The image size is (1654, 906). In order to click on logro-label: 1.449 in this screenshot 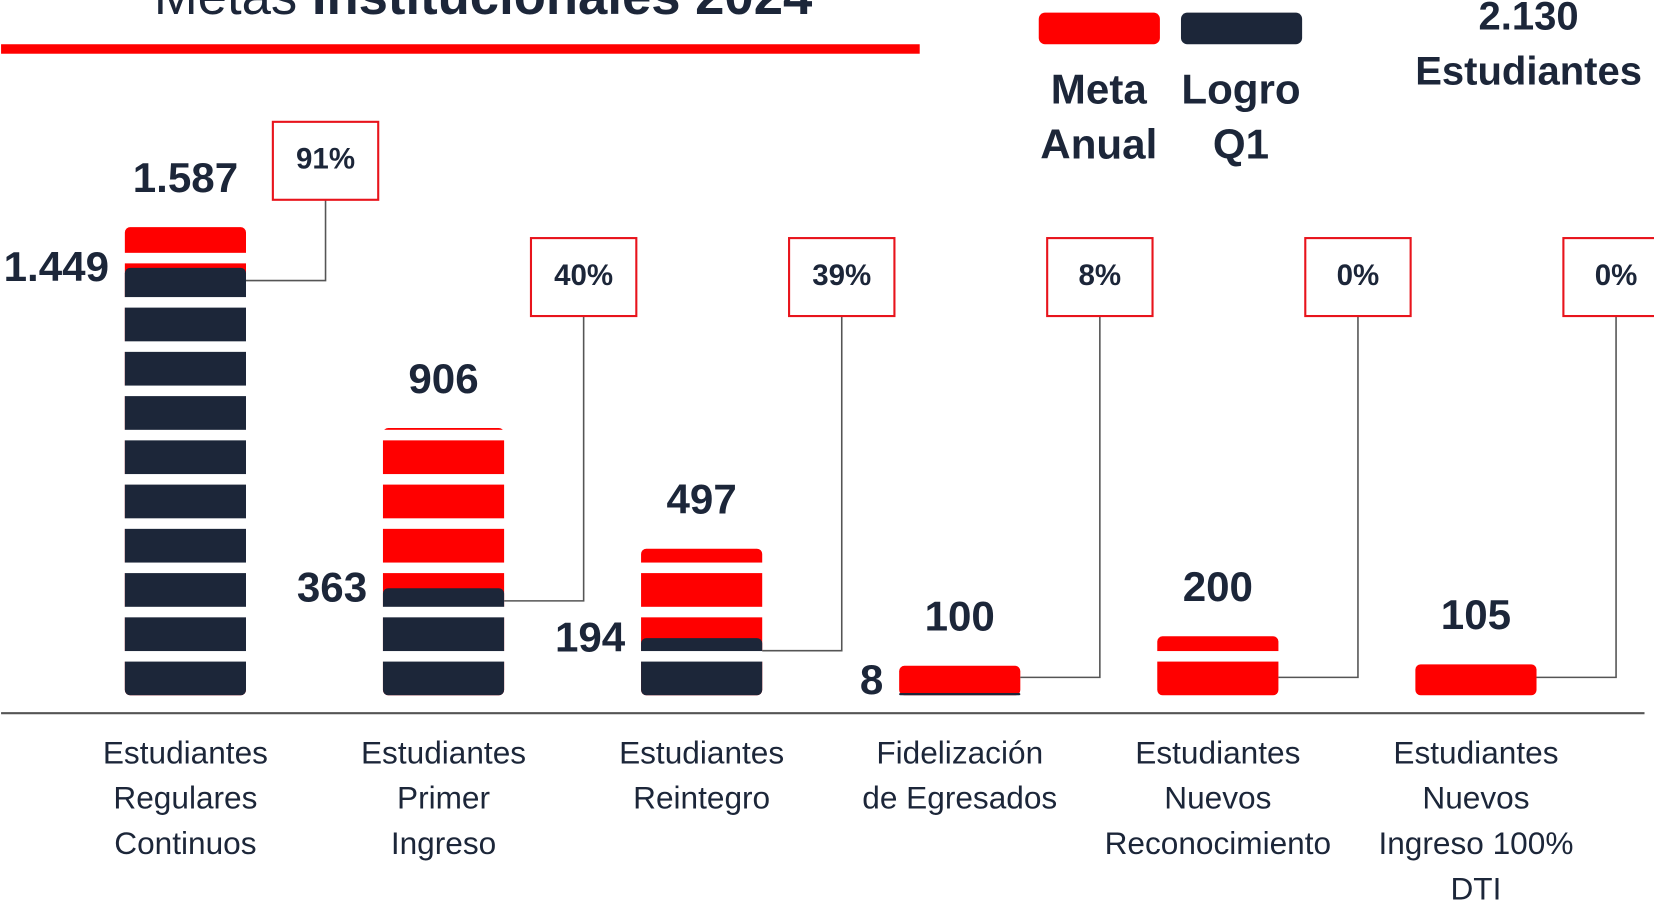, I will do `click(56, 266)`.